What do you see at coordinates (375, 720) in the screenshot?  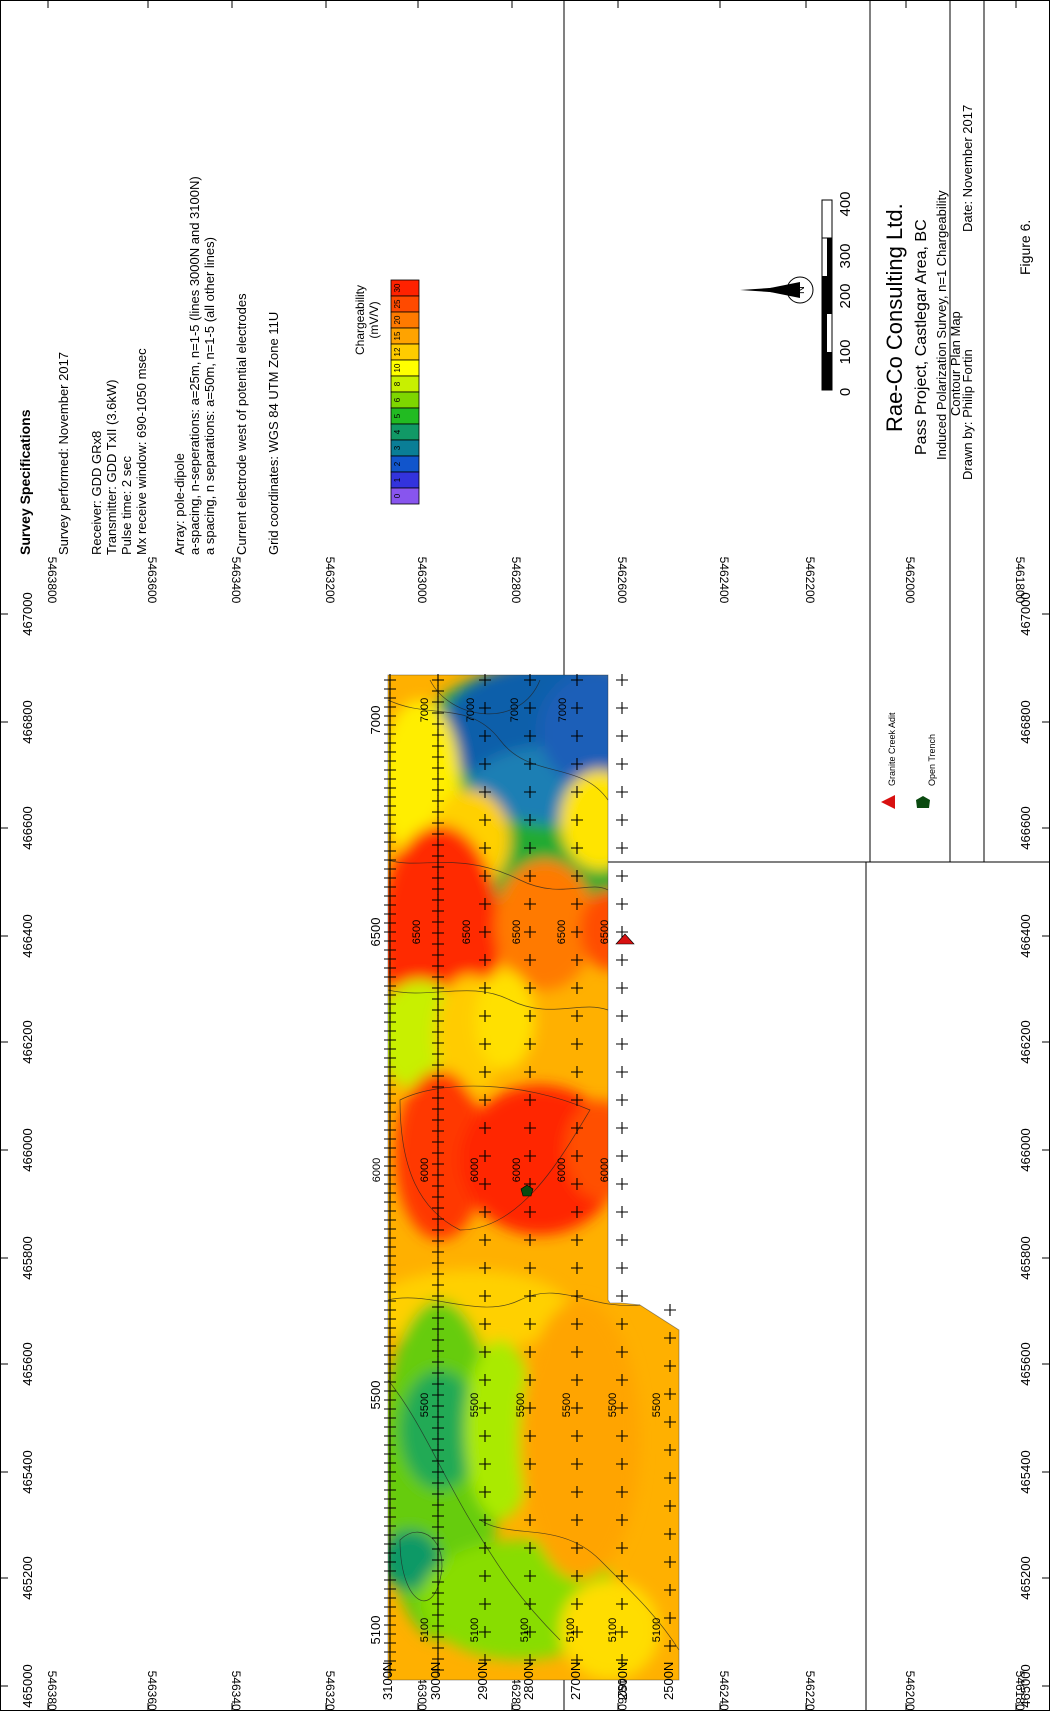 I see `station-label: 7000` at bounding box center [375, 720].